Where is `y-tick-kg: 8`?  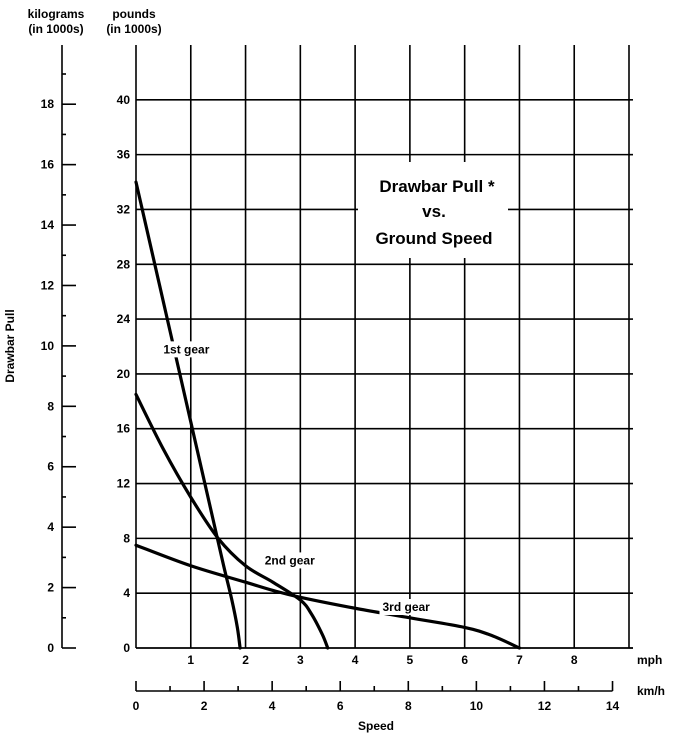
y-tick-kg: 8 is located at coordinates (50, 406).